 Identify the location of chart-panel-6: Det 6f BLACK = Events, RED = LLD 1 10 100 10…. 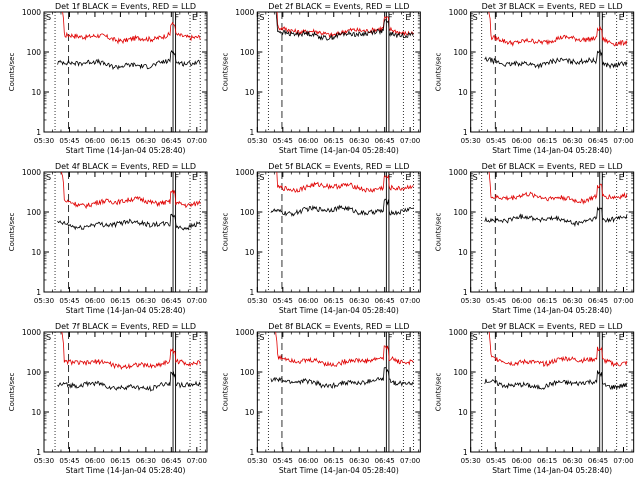
(535, 238).